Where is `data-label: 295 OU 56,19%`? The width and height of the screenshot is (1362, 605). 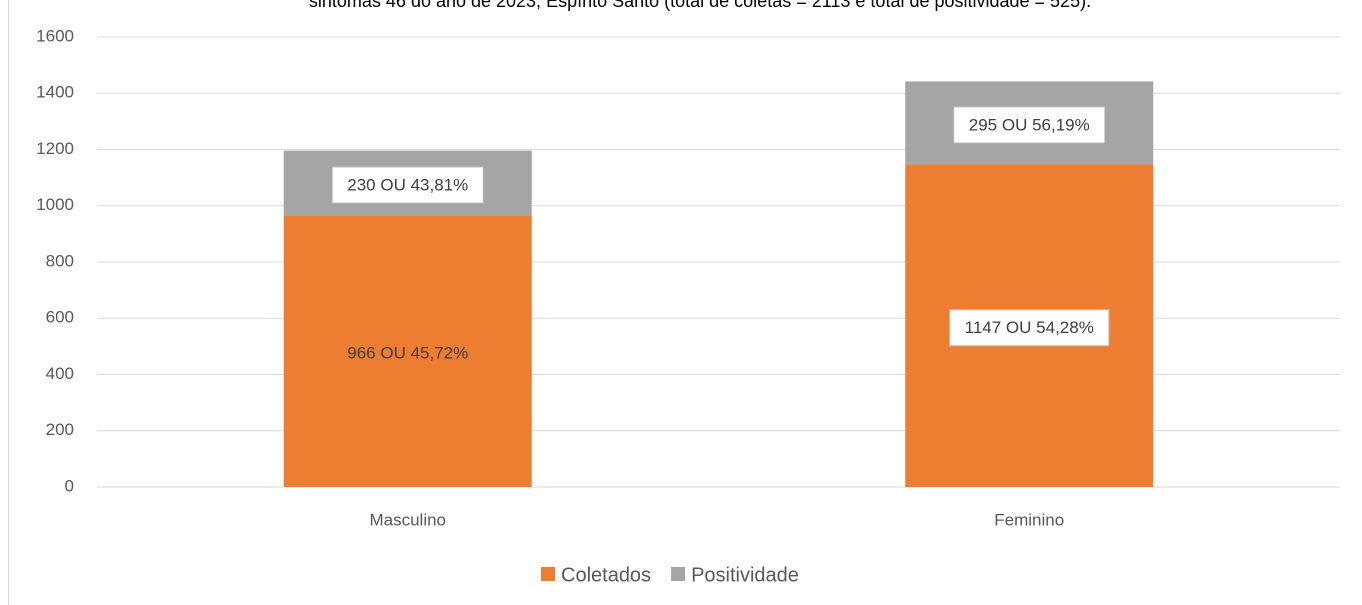
data-label: 295 OU 56,19% is located at coordinates (1029, 124).